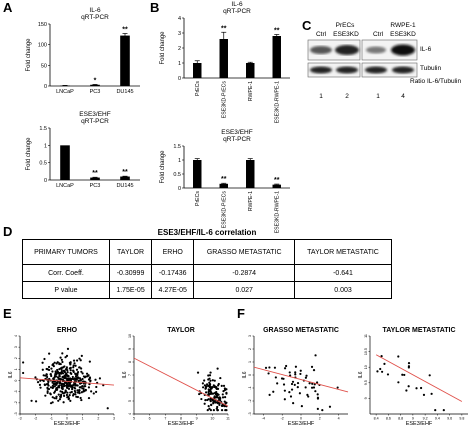 Image resolution: width=474 pixels, height=426 pixels. Describe the element at coordinates (321, 50) in the screenshot. I see `blot-band` at that location.